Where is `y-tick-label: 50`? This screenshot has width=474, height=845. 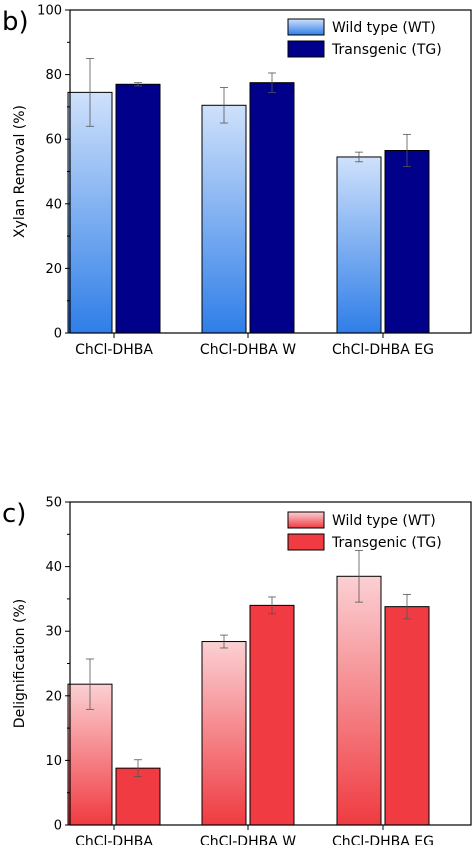
y-tick-label: 50 is located at coordinates (53, 503).